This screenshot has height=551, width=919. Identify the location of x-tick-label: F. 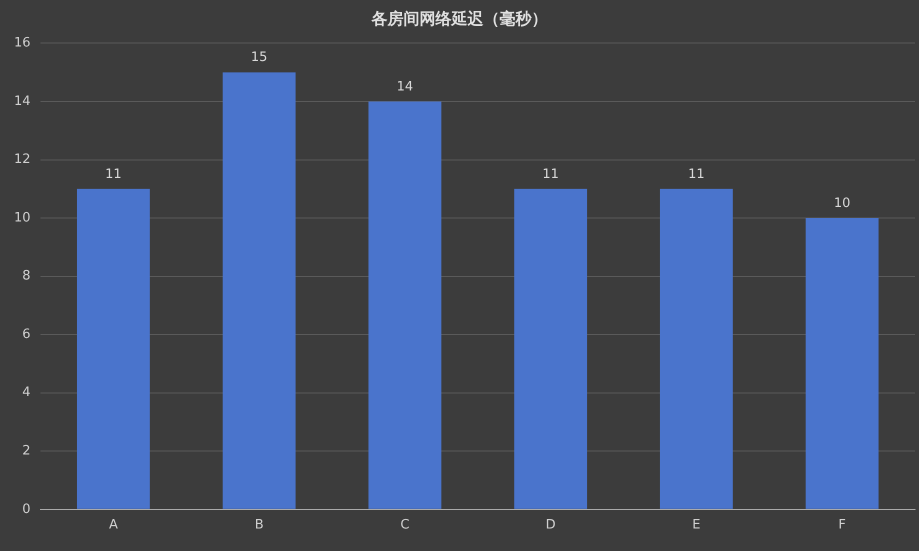
(842, 525).